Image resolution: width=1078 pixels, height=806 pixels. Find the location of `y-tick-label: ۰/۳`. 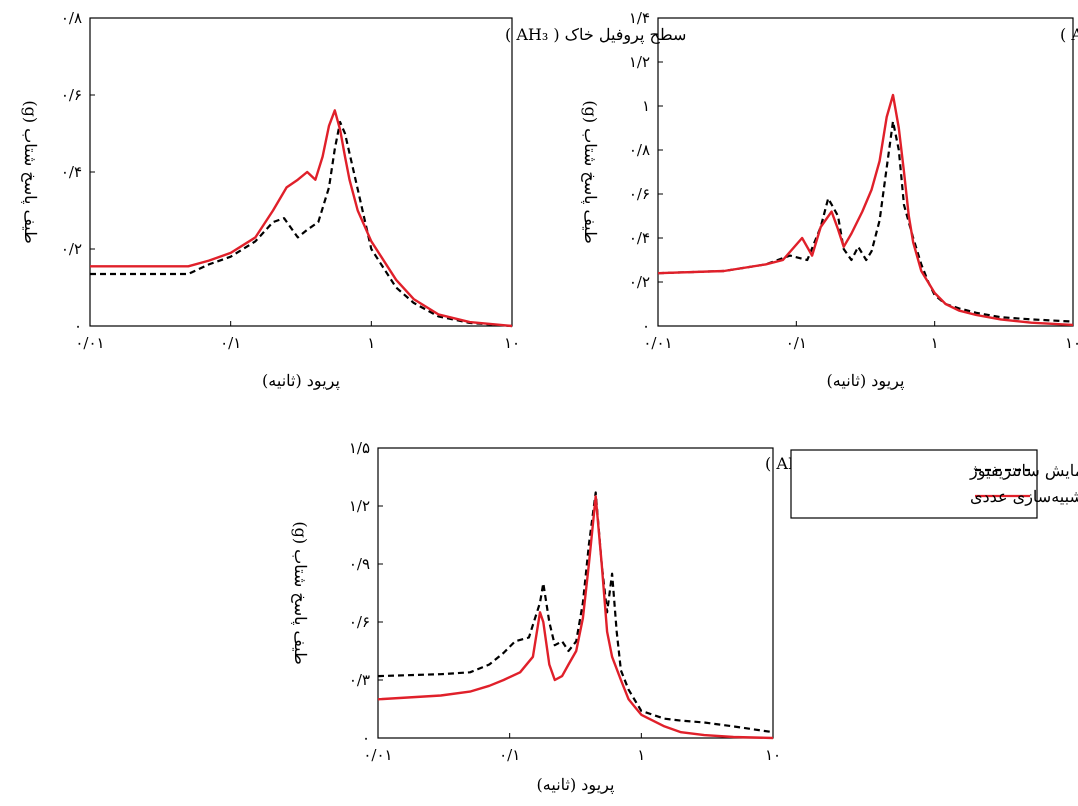

y-tick-label: ۰/۳ is located at coordinates (359, 680).